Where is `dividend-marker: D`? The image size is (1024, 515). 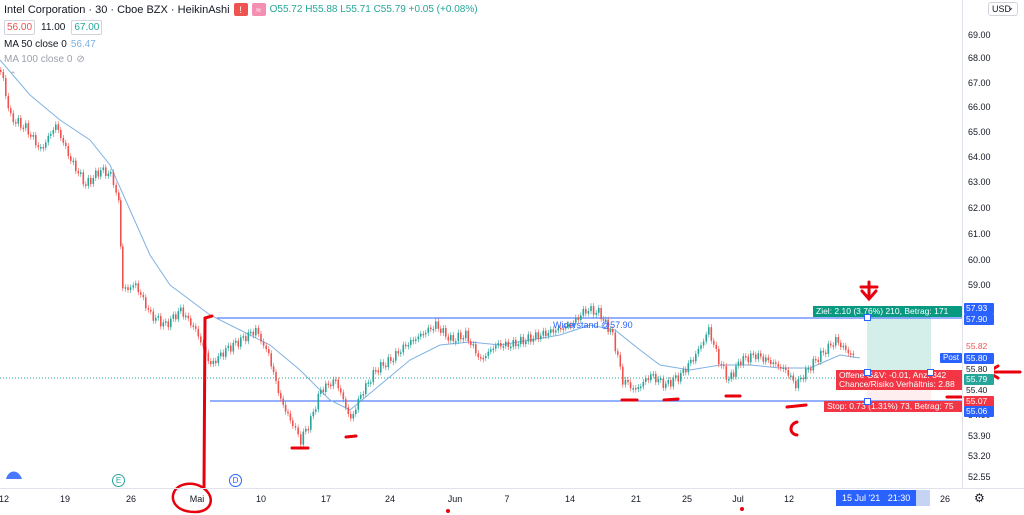
dividend-marker: D is located at coordinates (235, 480).